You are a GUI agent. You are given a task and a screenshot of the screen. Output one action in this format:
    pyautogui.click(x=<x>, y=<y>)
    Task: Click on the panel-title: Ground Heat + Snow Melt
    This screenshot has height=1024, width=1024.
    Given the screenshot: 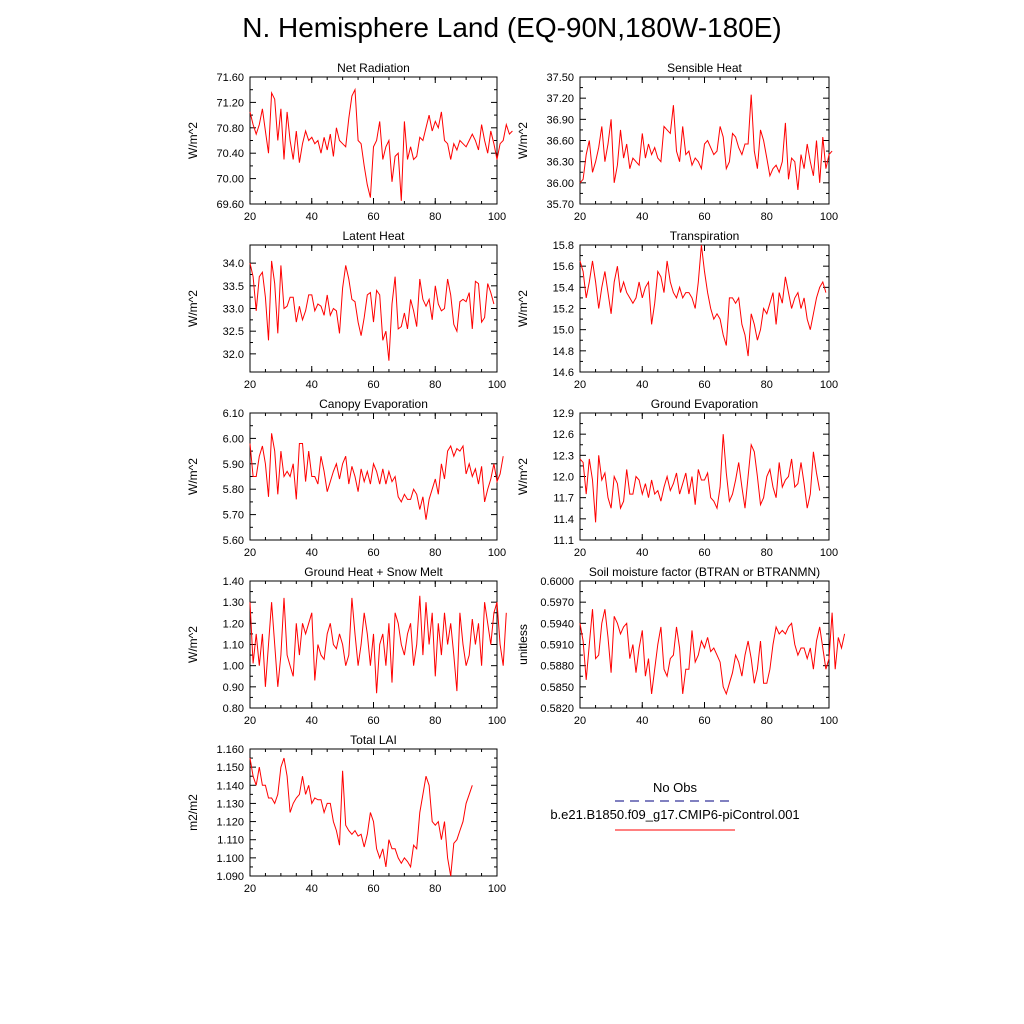 What is the action you would take?
    pyautogui.click(x=373, y=572)
    